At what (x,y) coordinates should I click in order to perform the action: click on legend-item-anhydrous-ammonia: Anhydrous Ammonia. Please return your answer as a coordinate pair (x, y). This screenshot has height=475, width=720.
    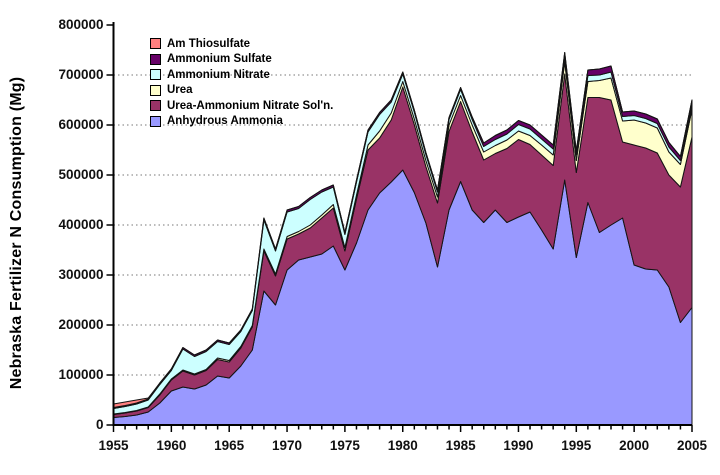
    Looking at the image, I should click on (241, 122).